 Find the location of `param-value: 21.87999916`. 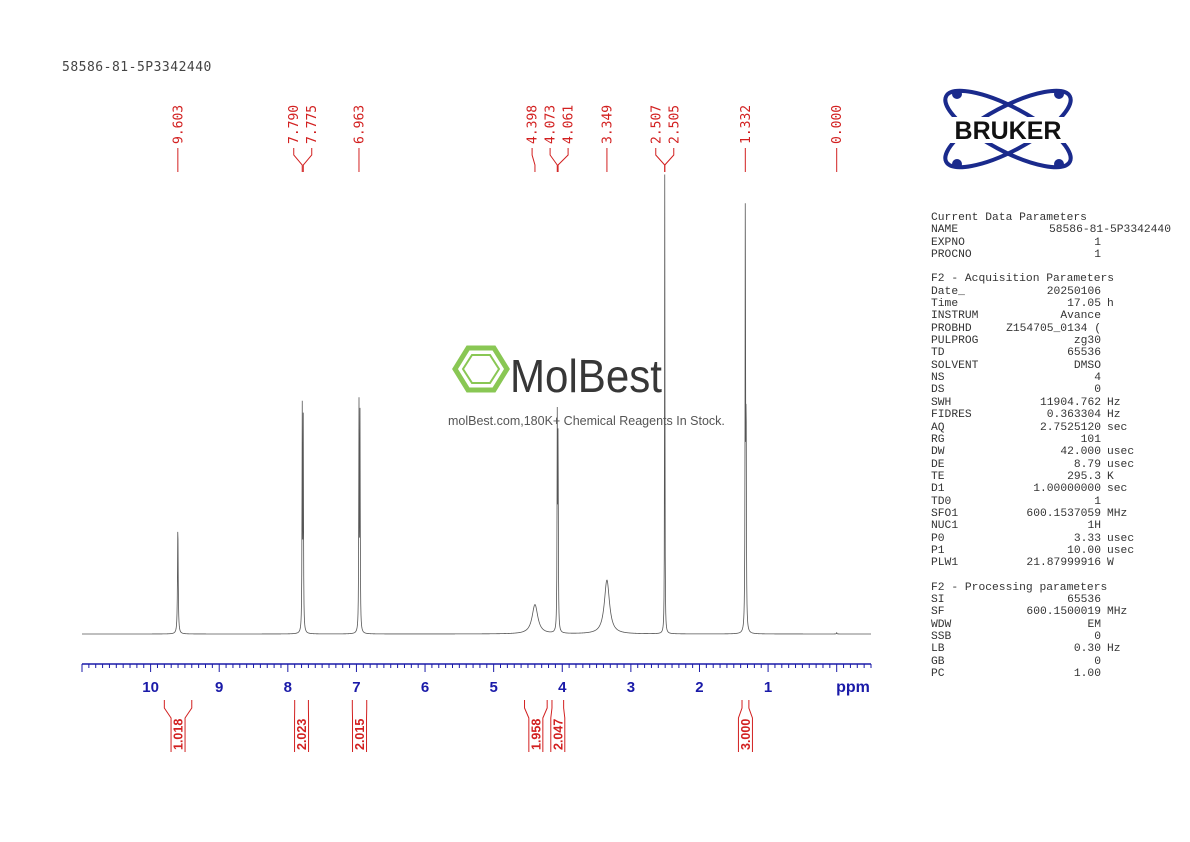

param-value: 21.87999916 is located at coordinates (1063, 563).